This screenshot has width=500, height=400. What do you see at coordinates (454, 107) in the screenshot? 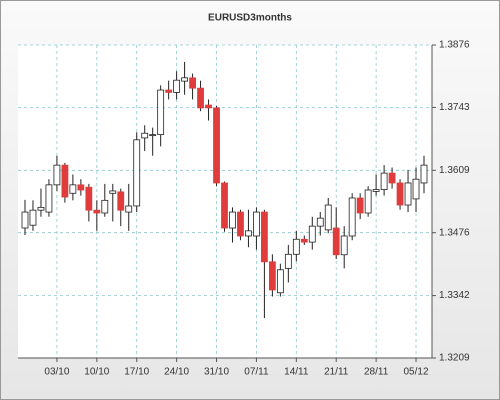
I see `y-tick-label: 1.3743` at bounding box center [454, 107].